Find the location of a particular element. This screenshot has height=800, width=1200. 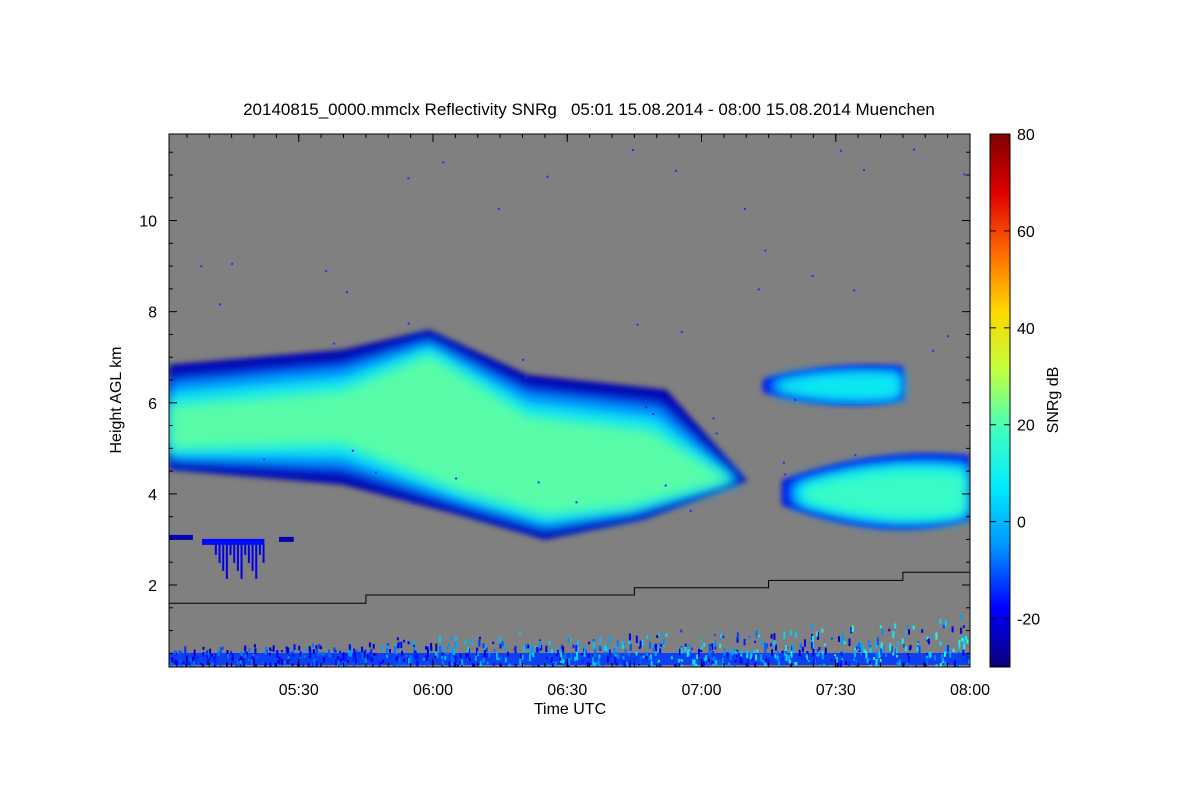

colorbar-ticks: -20 0 20 40 60 80 is located at coordinates (1015, 378).